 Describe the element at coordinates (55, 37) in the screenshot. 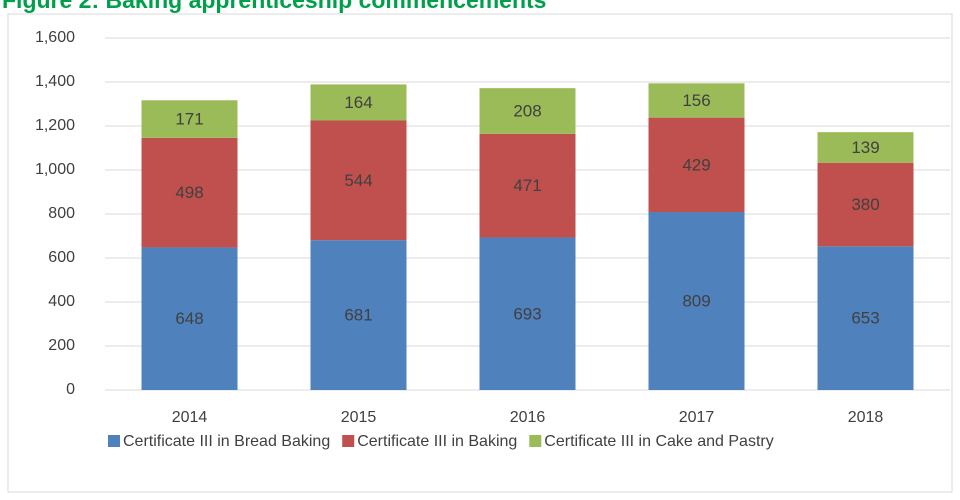

I see `y-tick-label: 1,600` at that location.